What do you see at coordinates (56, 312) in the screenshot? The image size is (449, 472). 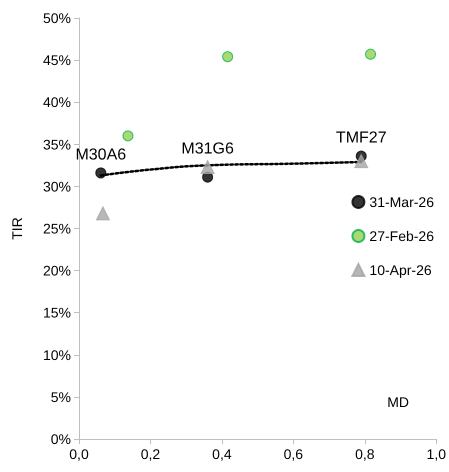 I see `y-tick-label: 15%` at bounding box center [56, 312].